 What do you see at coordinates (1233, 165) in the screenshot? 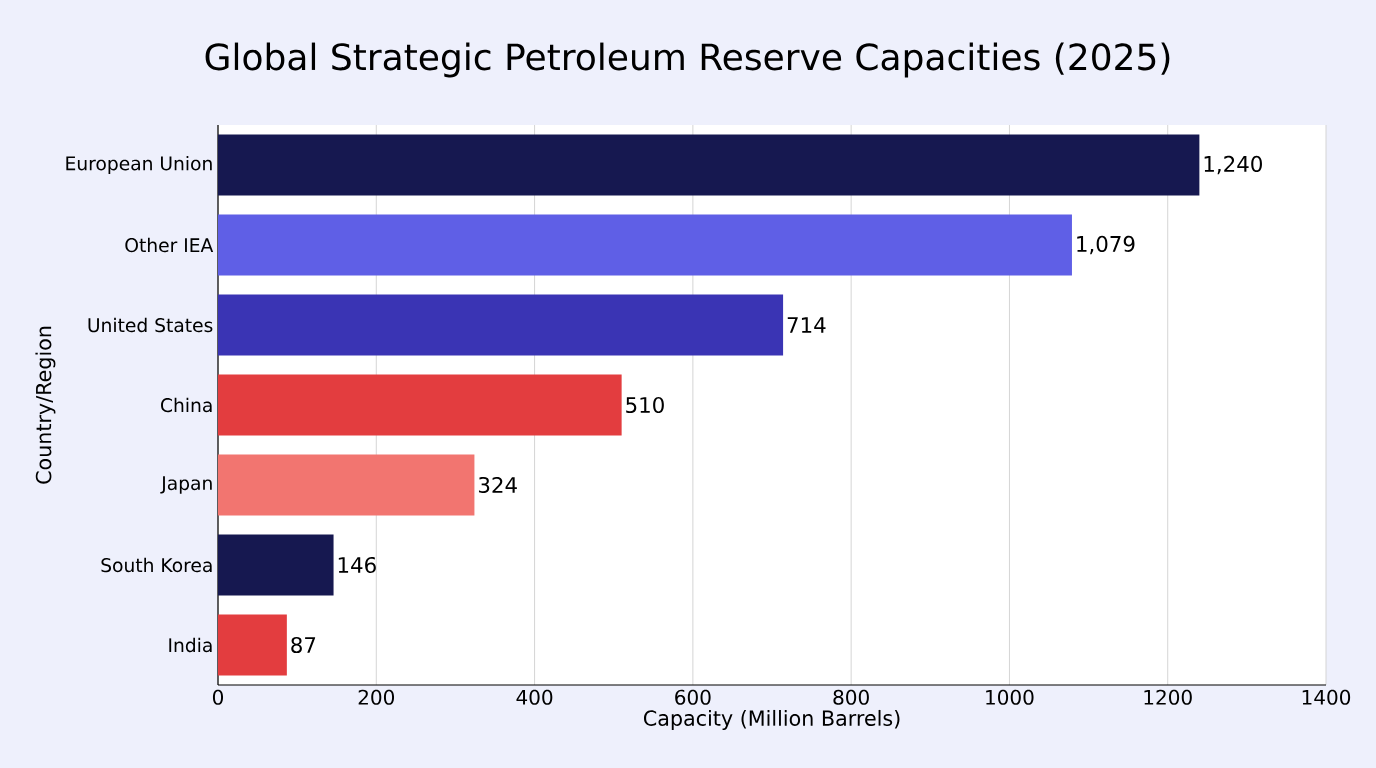
I see `data-label: 1,240` at bounding box center [1233, 165].